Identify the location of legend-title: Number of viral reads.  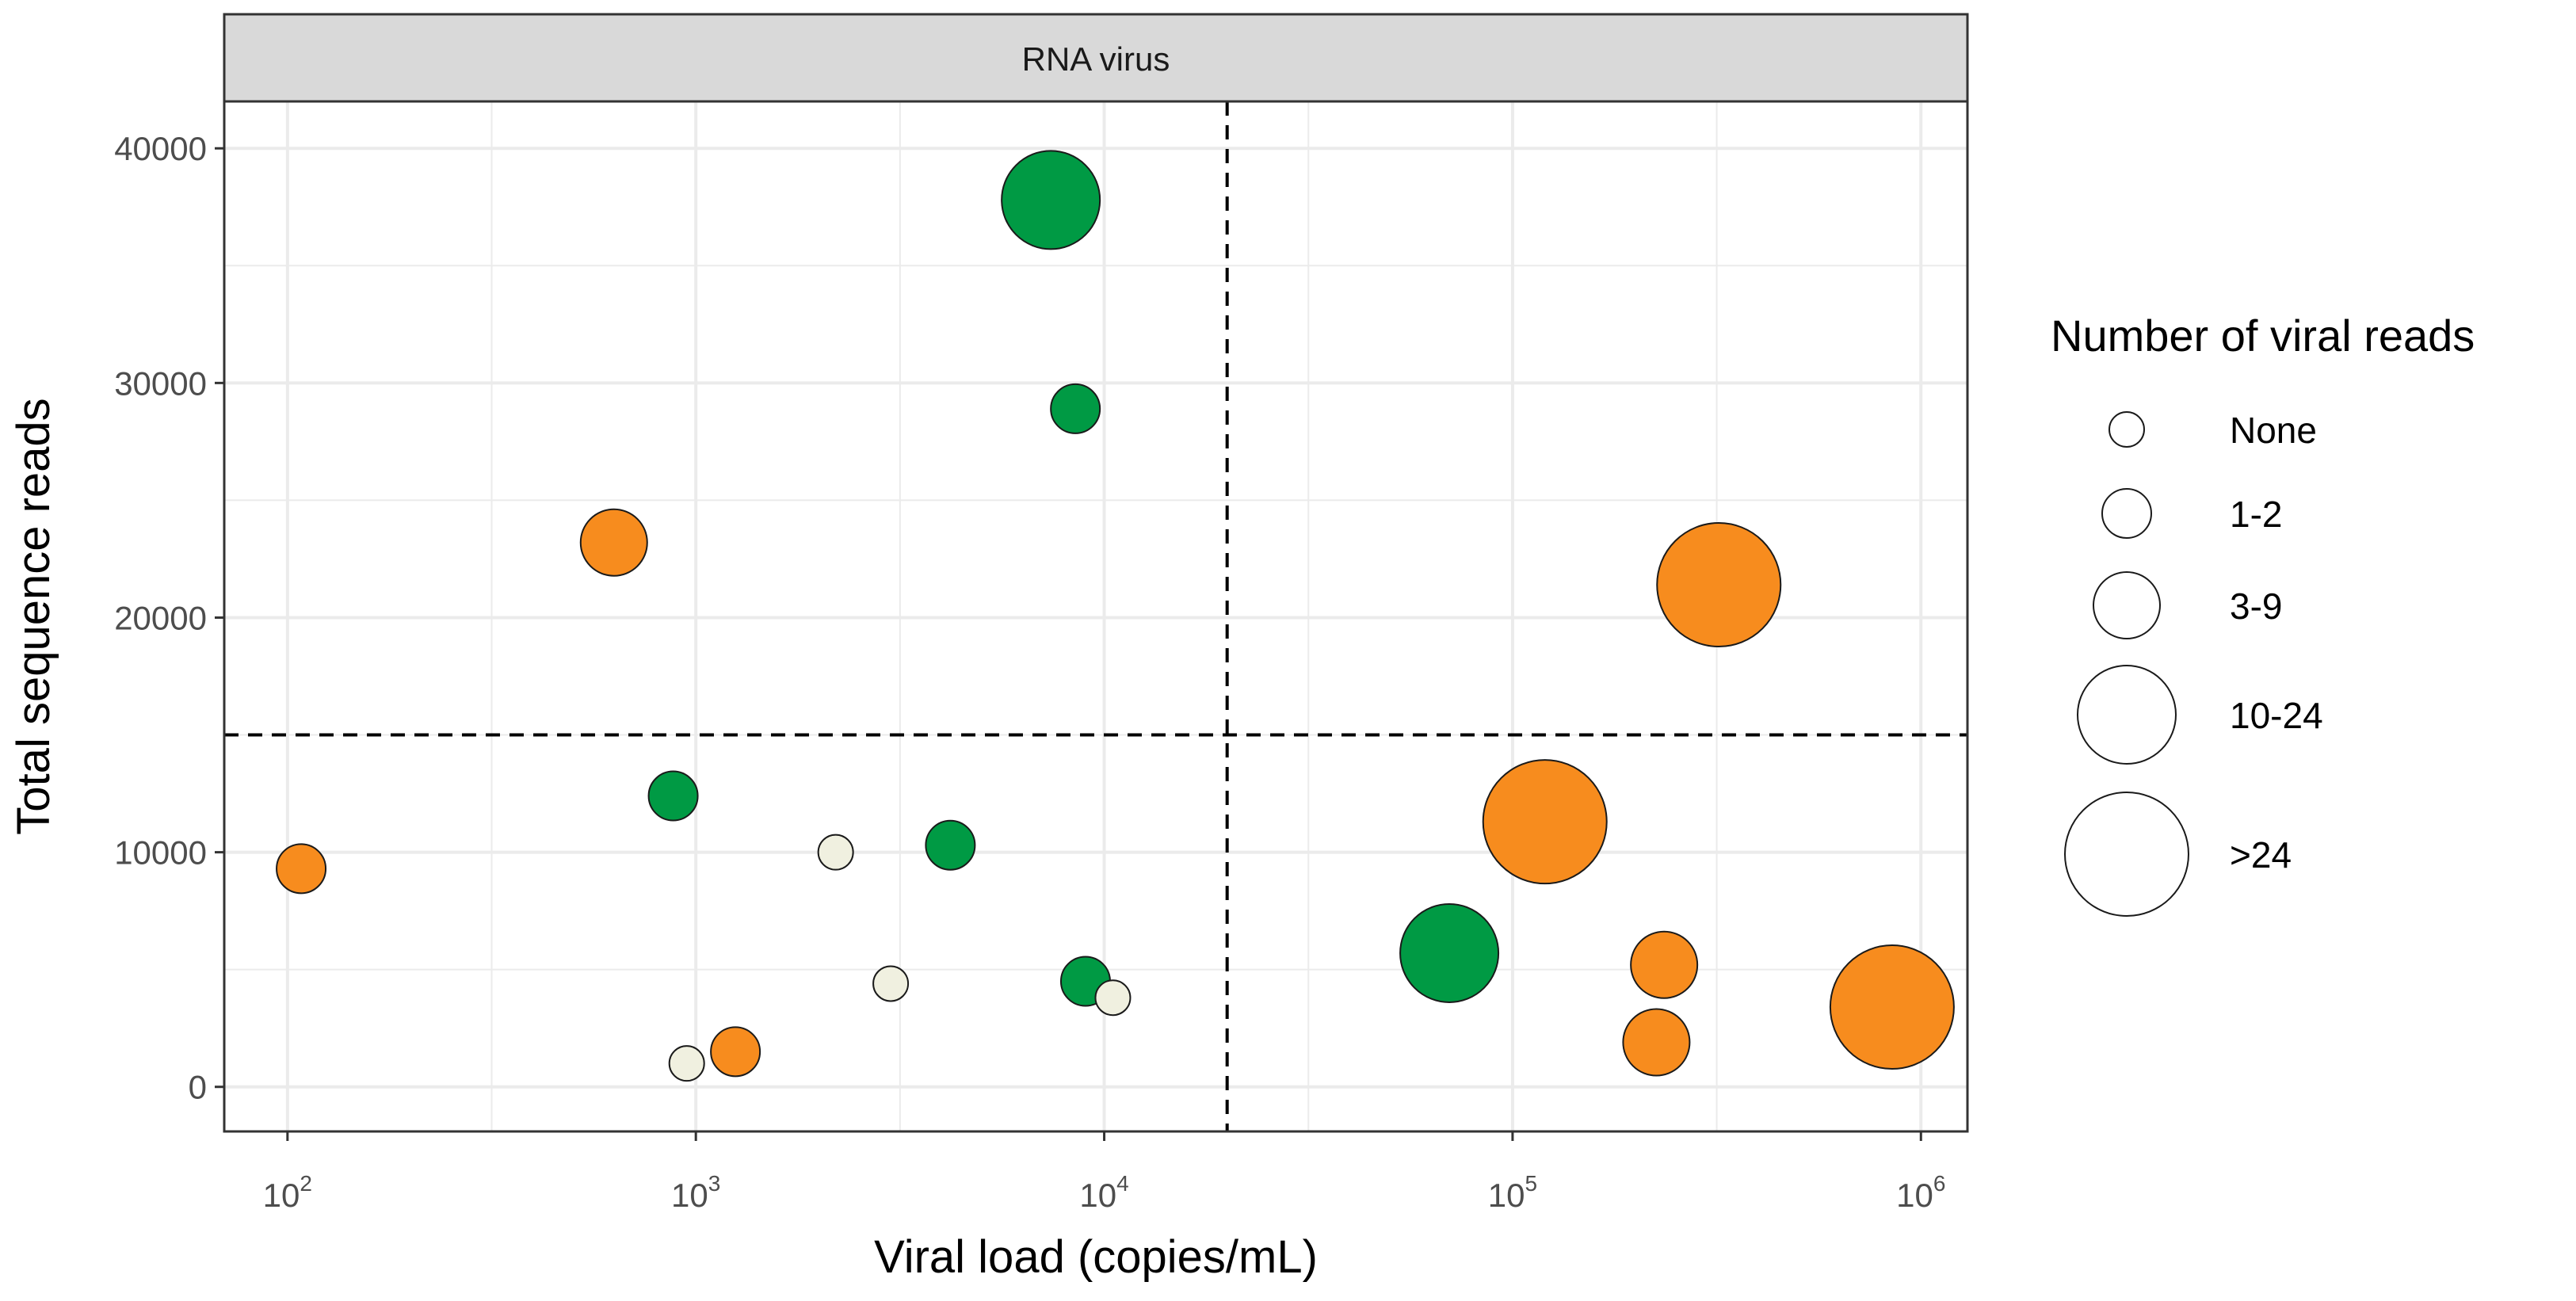
(2263, 336).